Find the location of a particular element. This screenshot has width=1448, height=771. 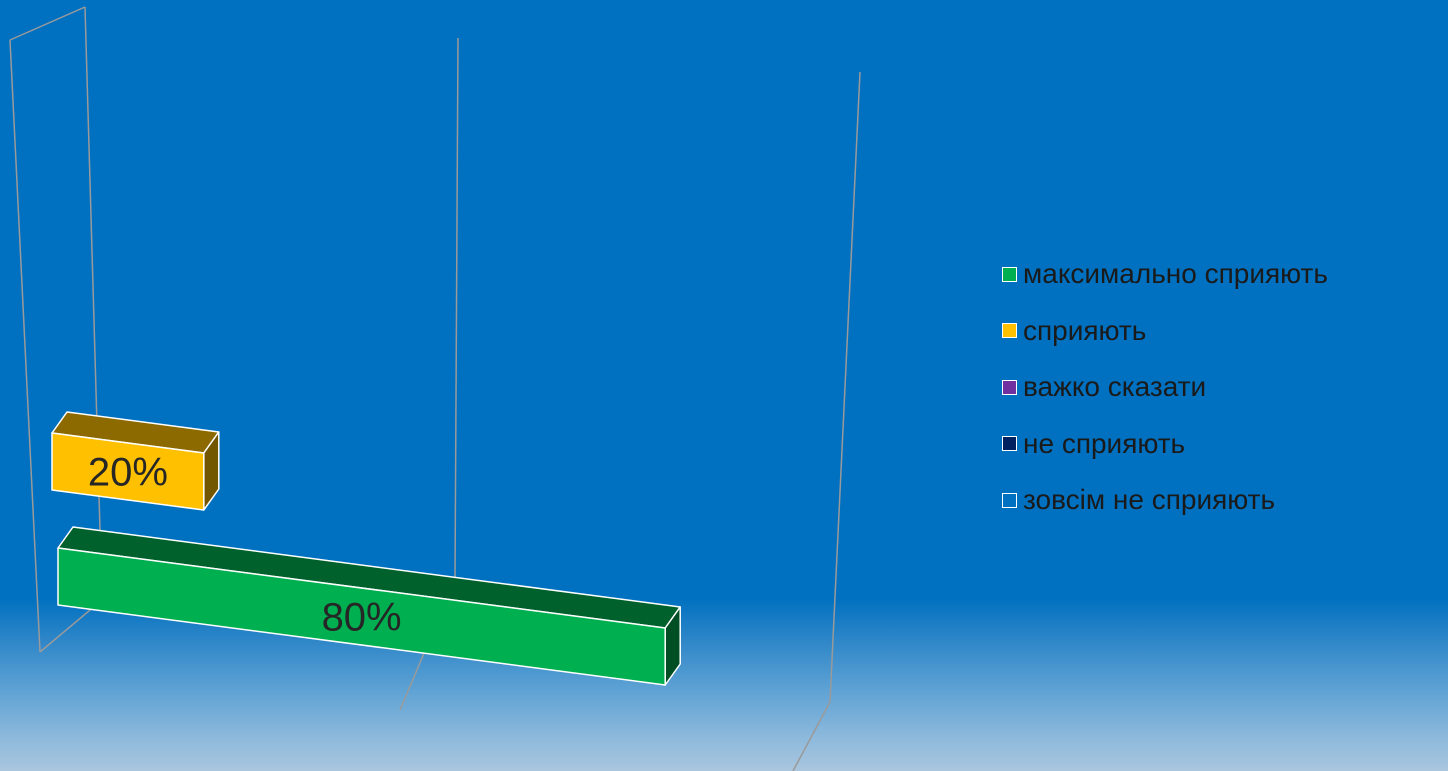

legend-label: важко сказати is located at coordinates (1115, 387).